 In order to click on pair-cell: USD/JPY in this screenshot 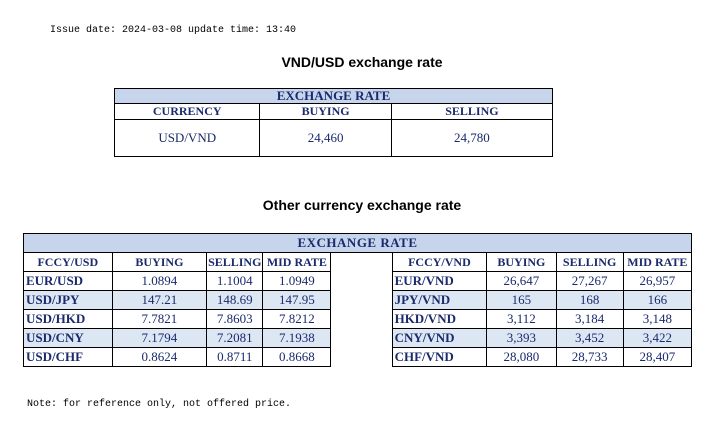, I will do `click(68, 300)`.